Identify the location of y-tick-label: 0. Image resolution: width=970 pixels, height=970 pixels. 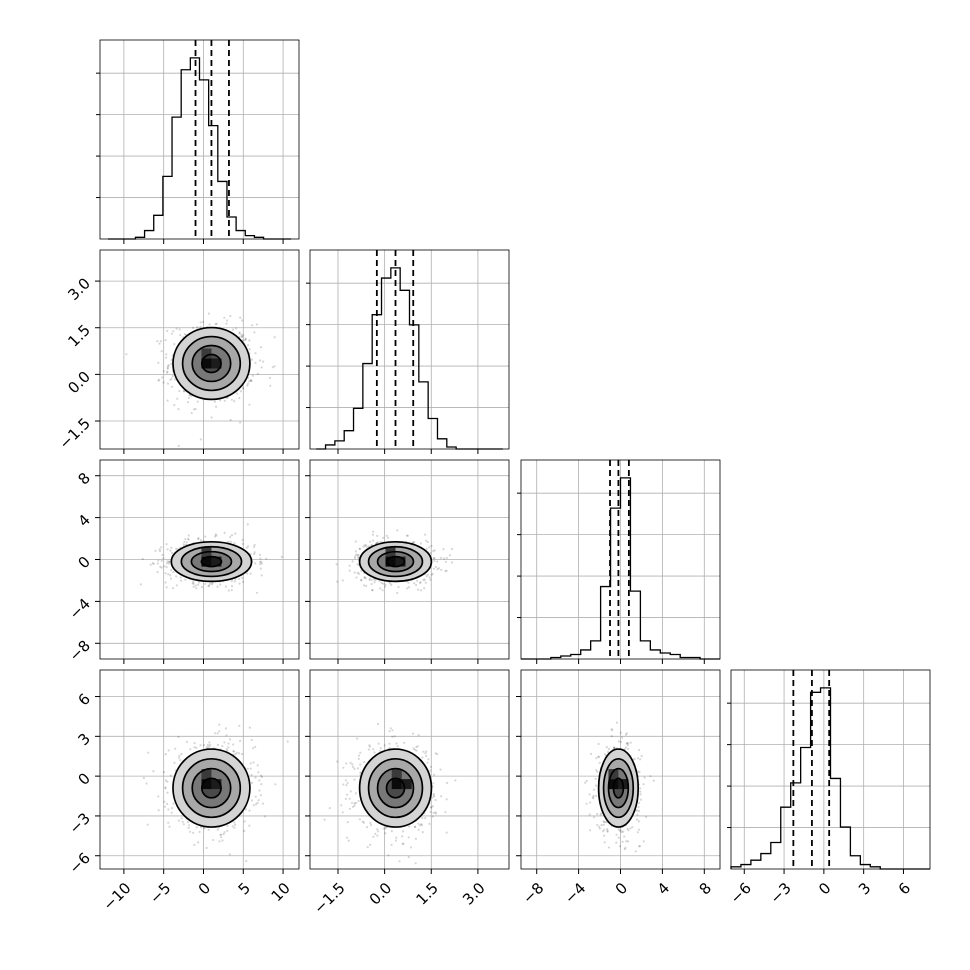
(84, 562).